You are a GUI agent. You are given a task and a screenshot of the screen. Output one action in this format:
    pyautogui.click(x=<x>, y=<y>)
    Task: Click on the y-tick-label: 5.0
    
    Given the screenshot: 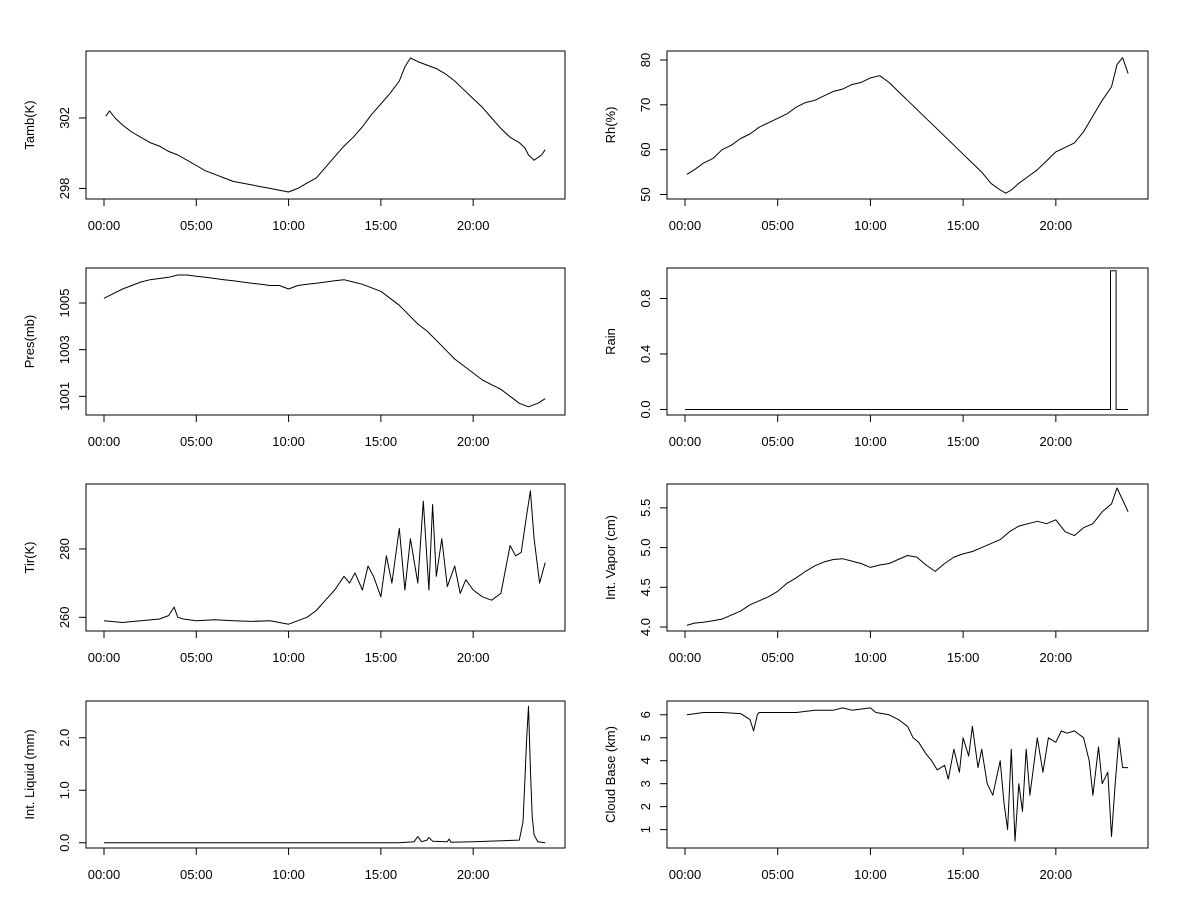 What is the action you would take?
    pyautogui.click(x=645, y=548)
    